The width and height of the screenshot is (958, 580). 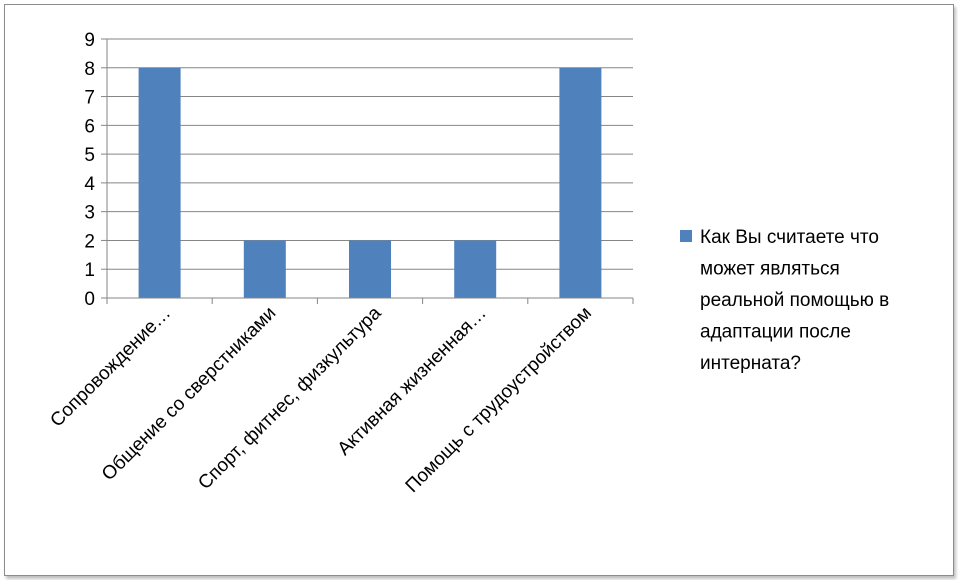 What do you see at coordinates (789, 237) in the screenshot?
I see `legend-line: Как Вы считаете что` at bounding box center [789, 237].